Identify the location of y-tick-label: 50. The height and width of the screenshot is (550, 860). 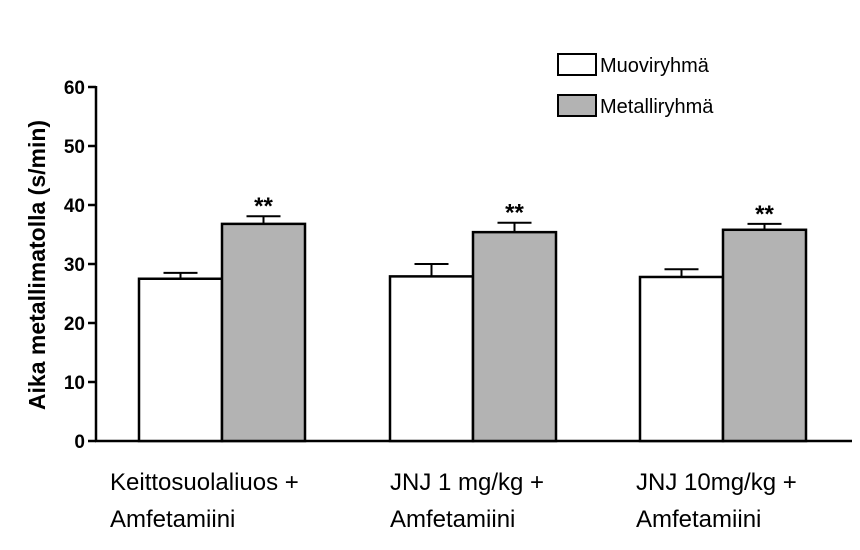
(74, 147).